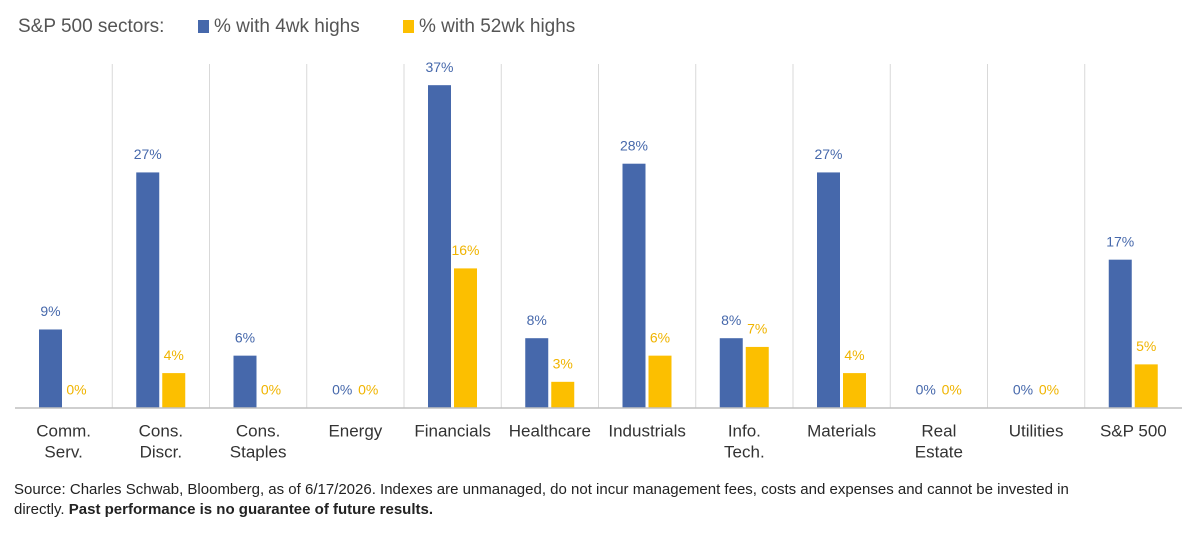 This screenshot has width=1200, height=538. Describe the element at coordinates (744, 451) in the screenshot. I see `x-tick-label: Tech.` at that location.